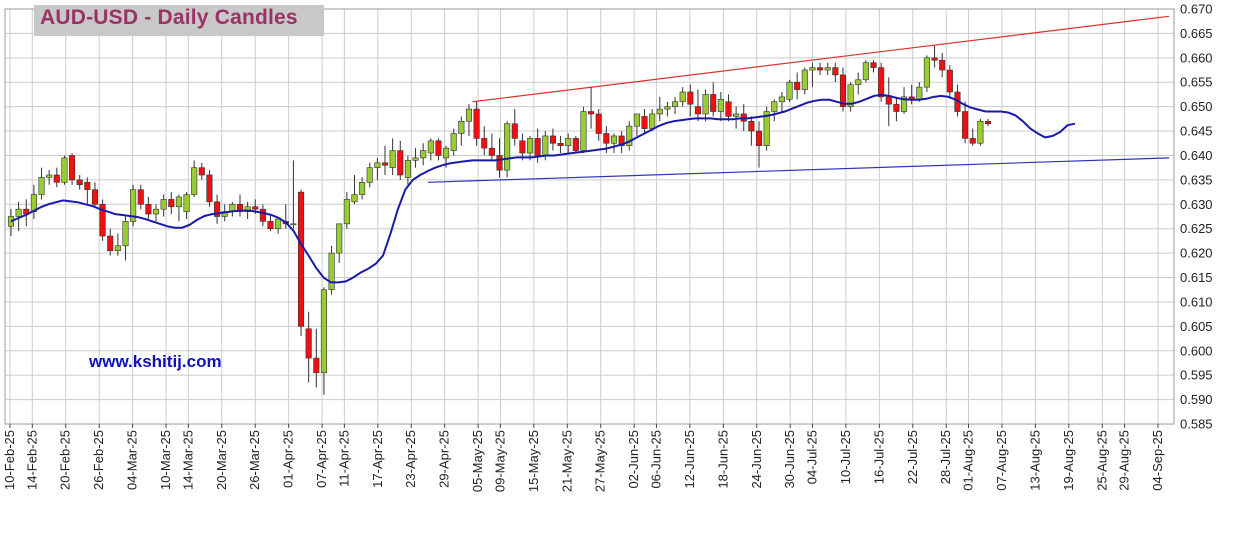 This screenshot has height=537, width=1240. I want to click on x-tick-label: 27-May-25, so click(600, 461).